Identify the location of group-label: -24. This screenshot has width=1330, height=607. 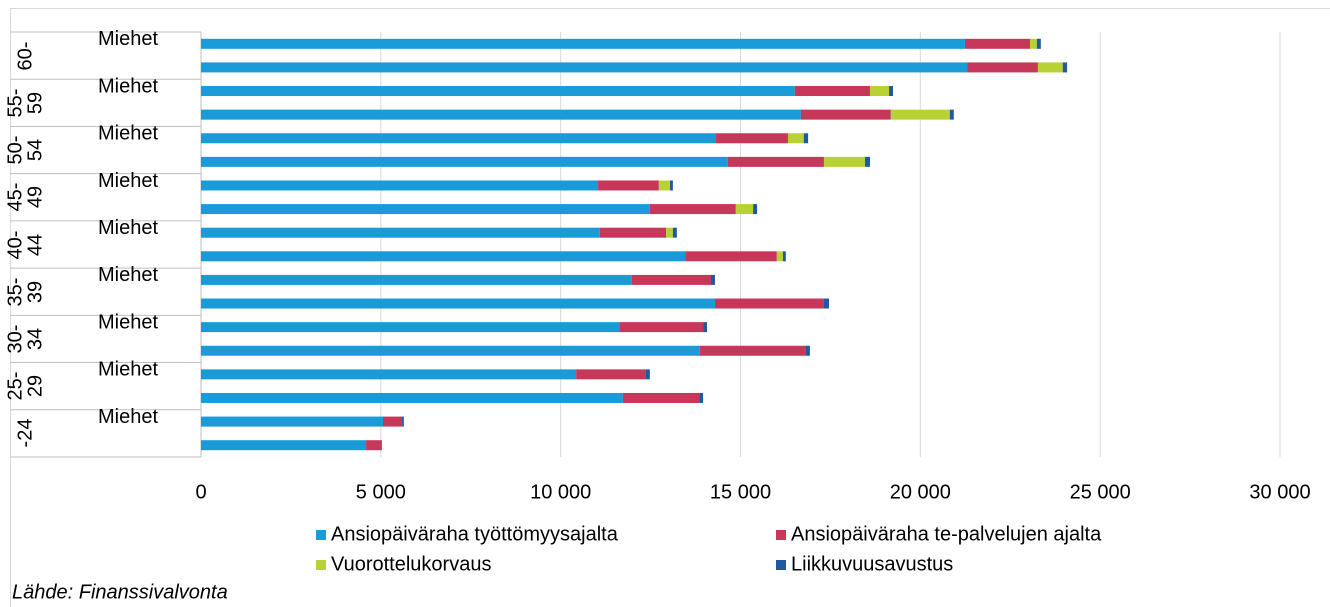
(25, 433).